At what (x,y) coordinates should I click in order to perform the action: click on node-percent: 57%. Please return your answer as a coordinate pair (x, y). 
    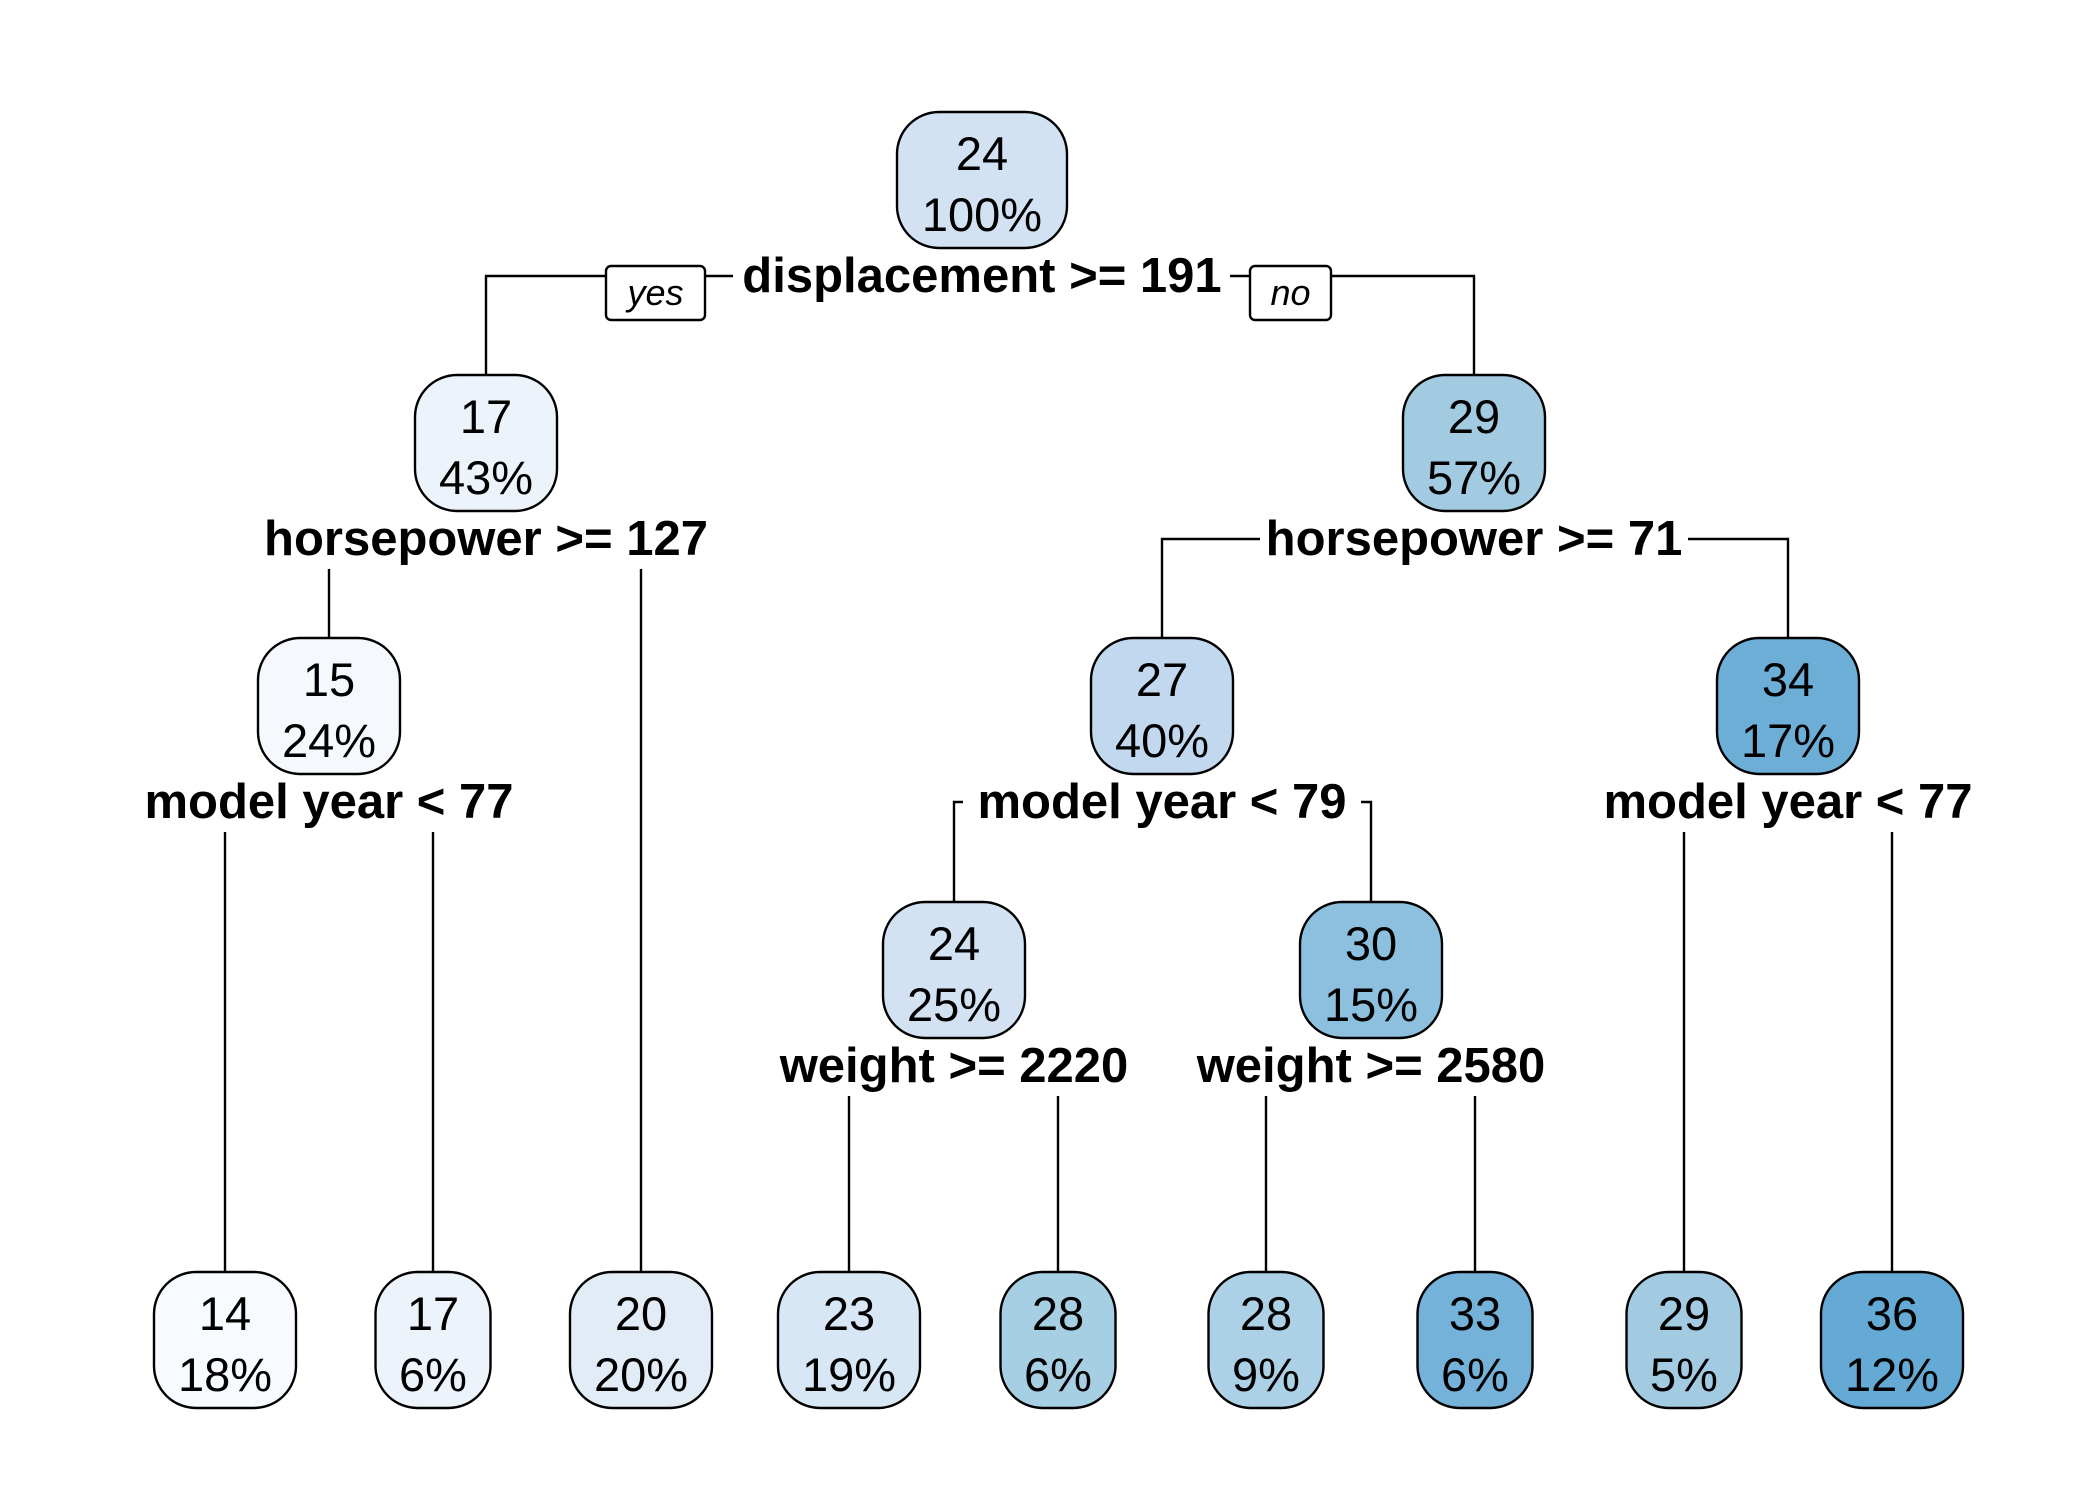
    Looking at the image, I should click on (1474, 477).